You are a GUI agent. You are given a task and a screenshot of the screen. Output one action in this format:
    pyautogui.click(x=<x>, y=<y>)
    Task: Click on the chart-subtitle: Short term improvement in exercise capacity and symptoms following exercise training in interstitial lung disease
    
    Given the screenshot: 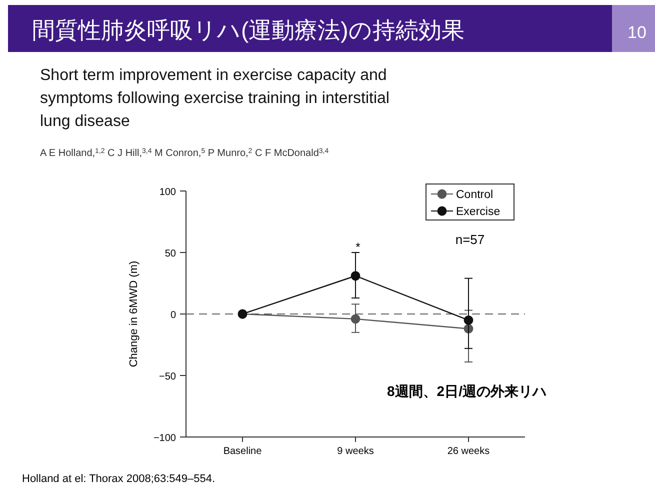 What is the action you would take?
    pyautogui.click(x=215, y=98)
    